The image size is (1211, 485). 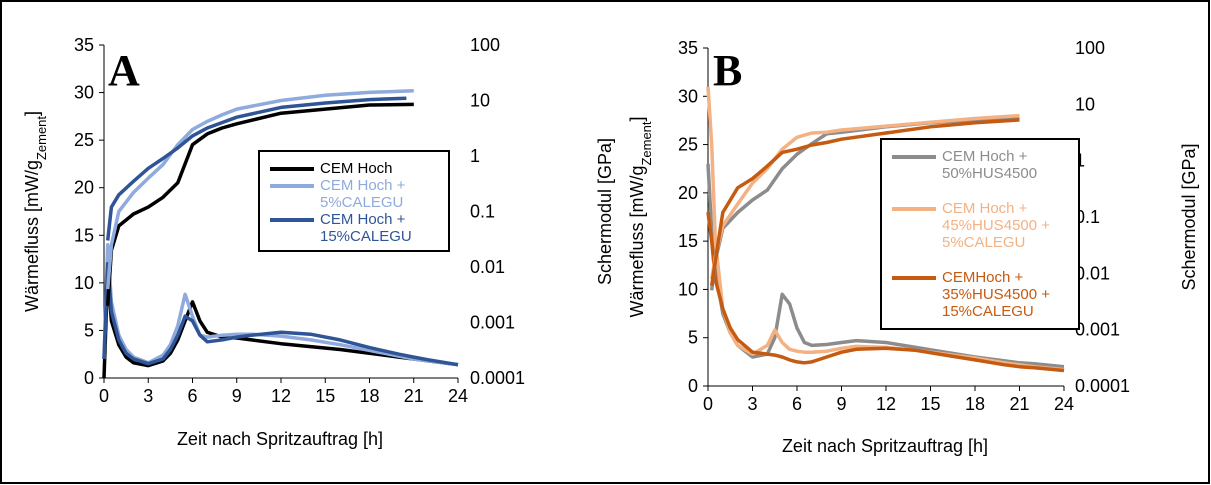 I want to click on legend-label: CEMHoch + 35%HUS4500 + 15%CALEGU, so click(x=996, y=294).